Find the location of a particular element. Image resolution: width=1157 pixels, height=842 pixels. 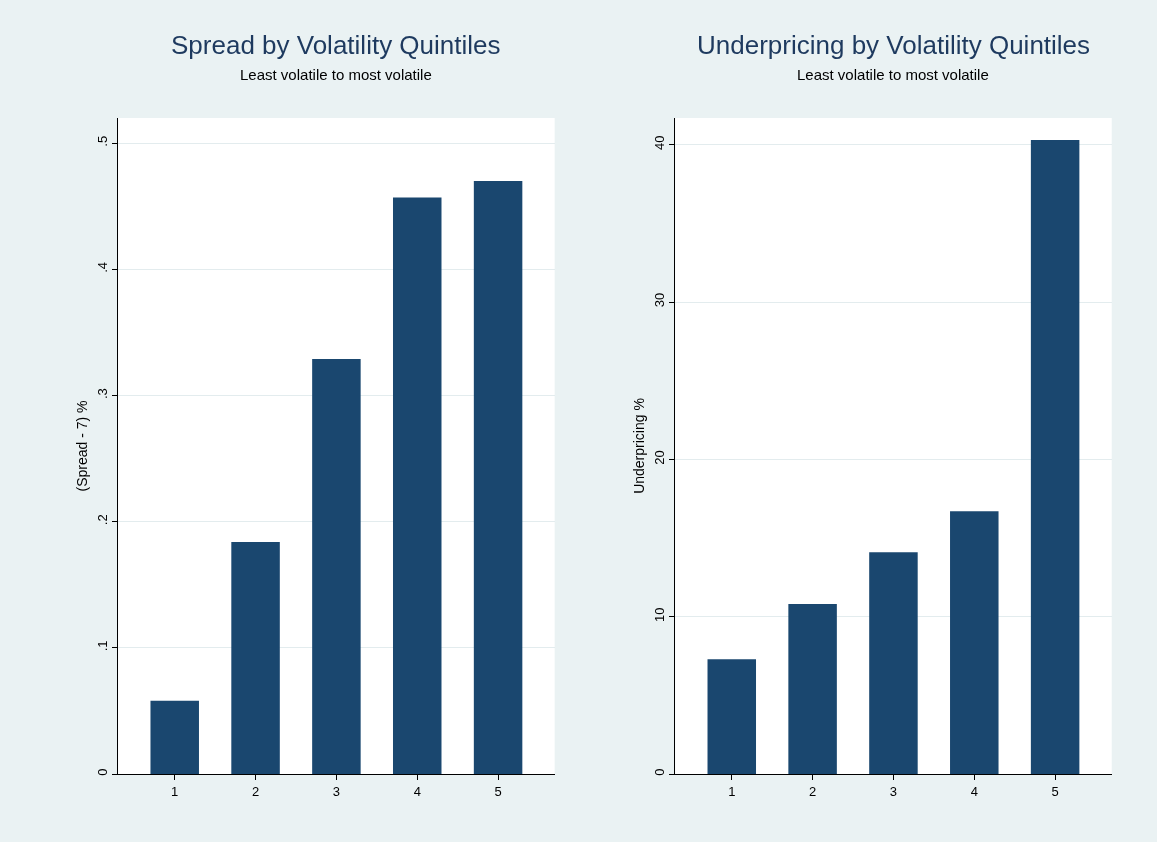

chart-title: Underpricing by Volatility Quintiles is located at coordinates (894, 45).